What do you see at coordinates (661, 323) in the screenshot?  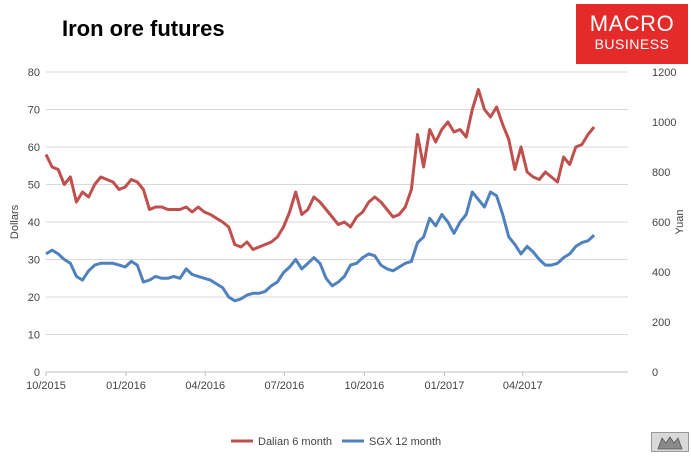 I see `y2-tick-label: 200` at bounding box center [661, 323].